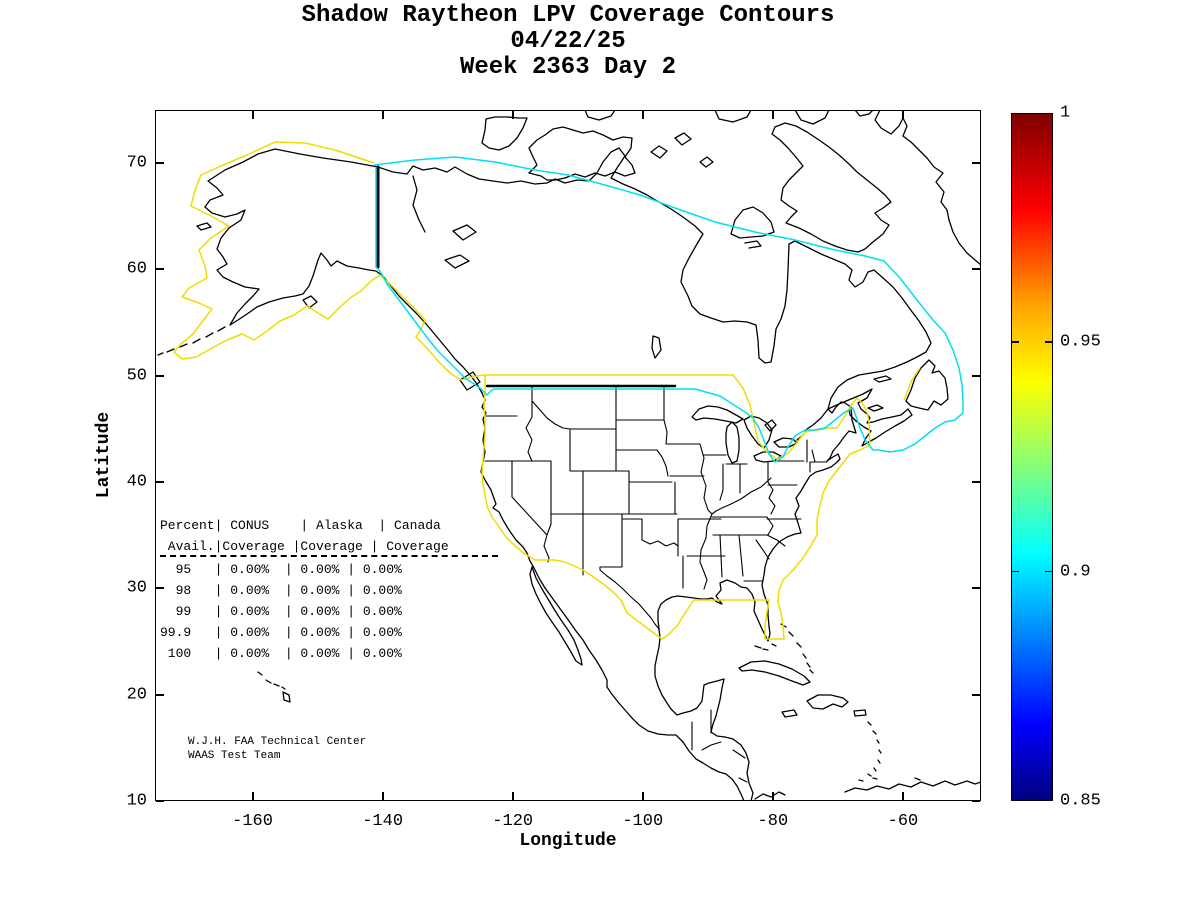  Describe the element at coordinates (927, 188) in the screenshot. I see `greenland-coastline` at that location.